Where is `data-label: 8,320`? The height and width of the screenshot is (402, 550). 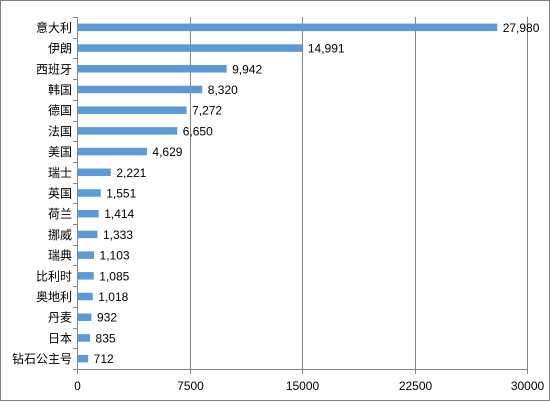
data-label: 8,320 is located at coordinates (223, 90).